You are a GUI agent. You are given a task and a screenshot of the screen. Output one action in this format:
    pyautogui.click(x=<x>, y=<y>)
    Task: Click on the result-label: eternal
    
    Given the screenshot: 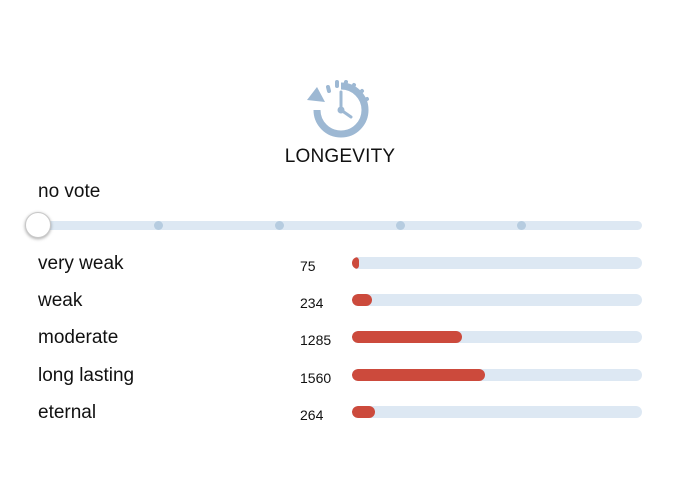 What is the action you would take?
    pyautogui.click(x=67, y=412)
    